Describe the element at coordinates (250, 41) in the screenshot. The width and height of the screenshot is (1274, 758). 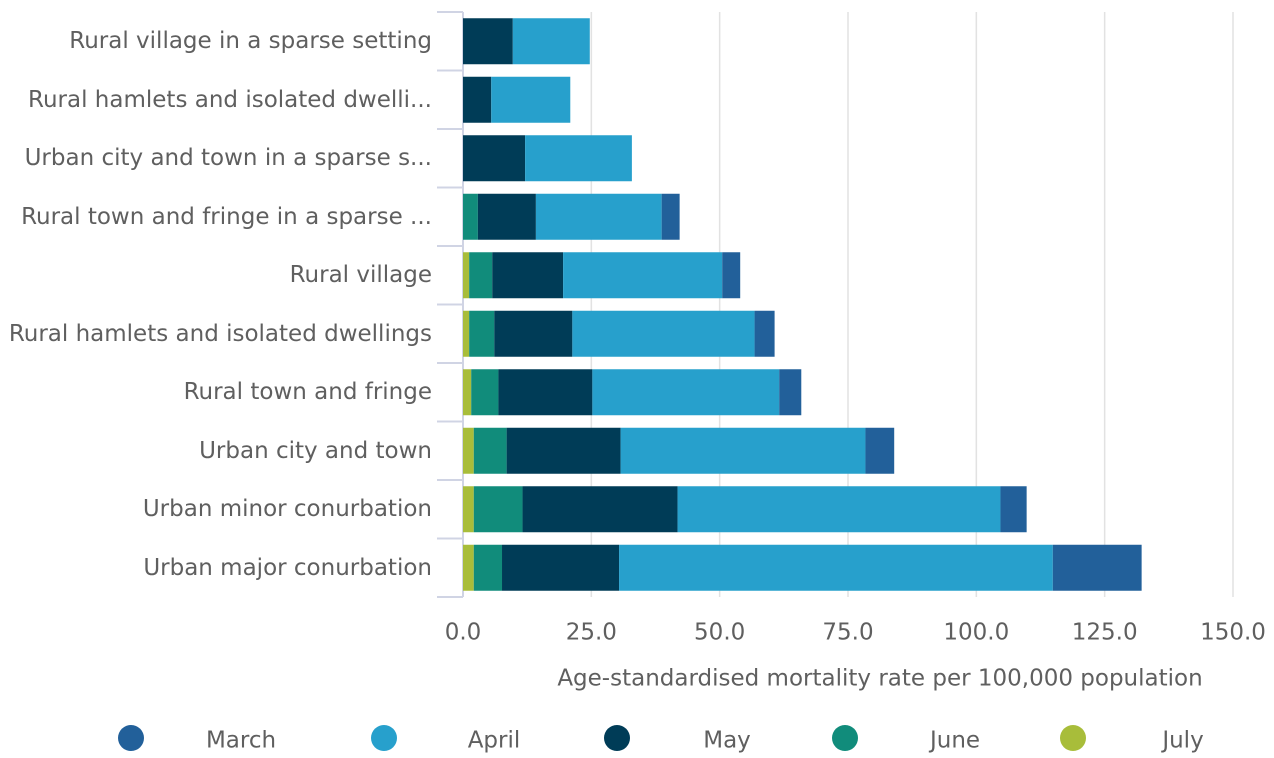
I see `y-tick-label: Rural village in a sparse setting` at that location.